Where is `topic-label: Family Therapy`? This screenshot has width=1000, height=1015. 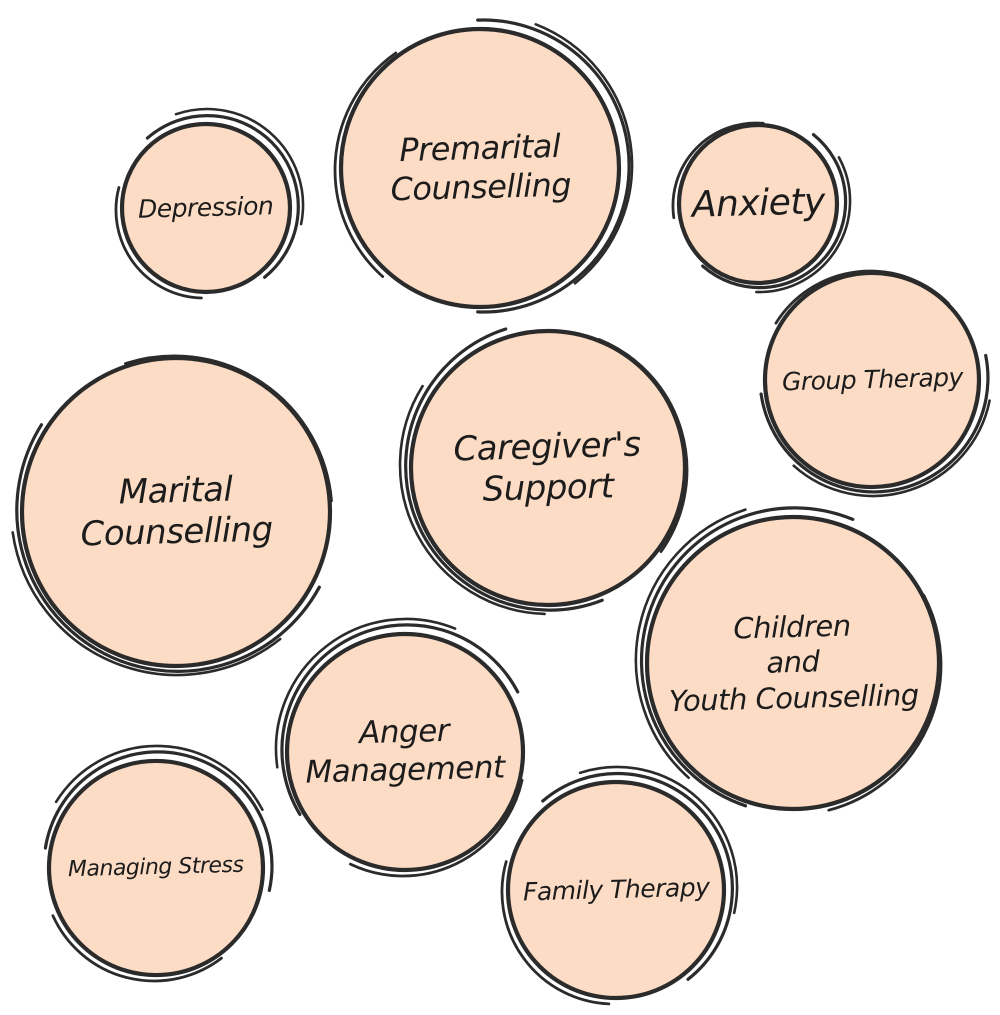 topic-label: Family Therapy is located at coordinates (616, 889).